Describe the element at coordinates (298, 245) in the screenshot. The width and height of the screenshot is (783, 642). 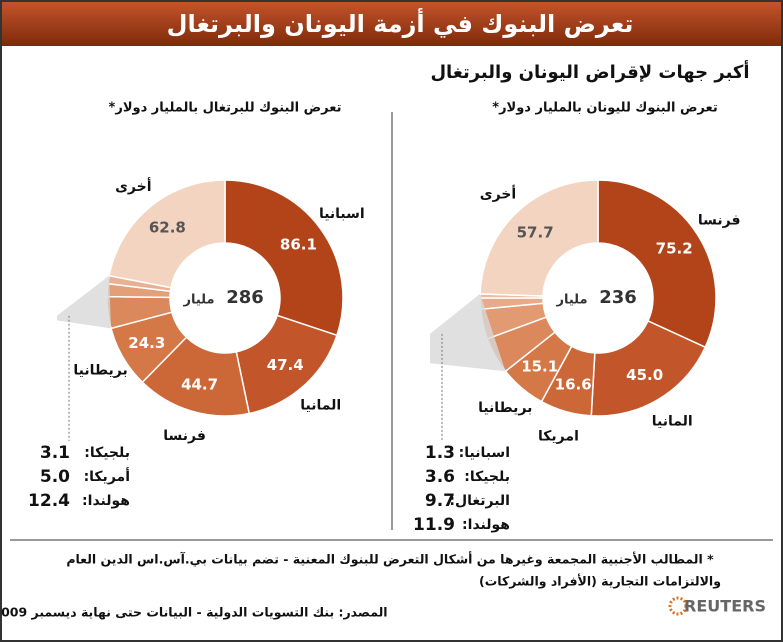
I see `value-label: 86.1` at that location.